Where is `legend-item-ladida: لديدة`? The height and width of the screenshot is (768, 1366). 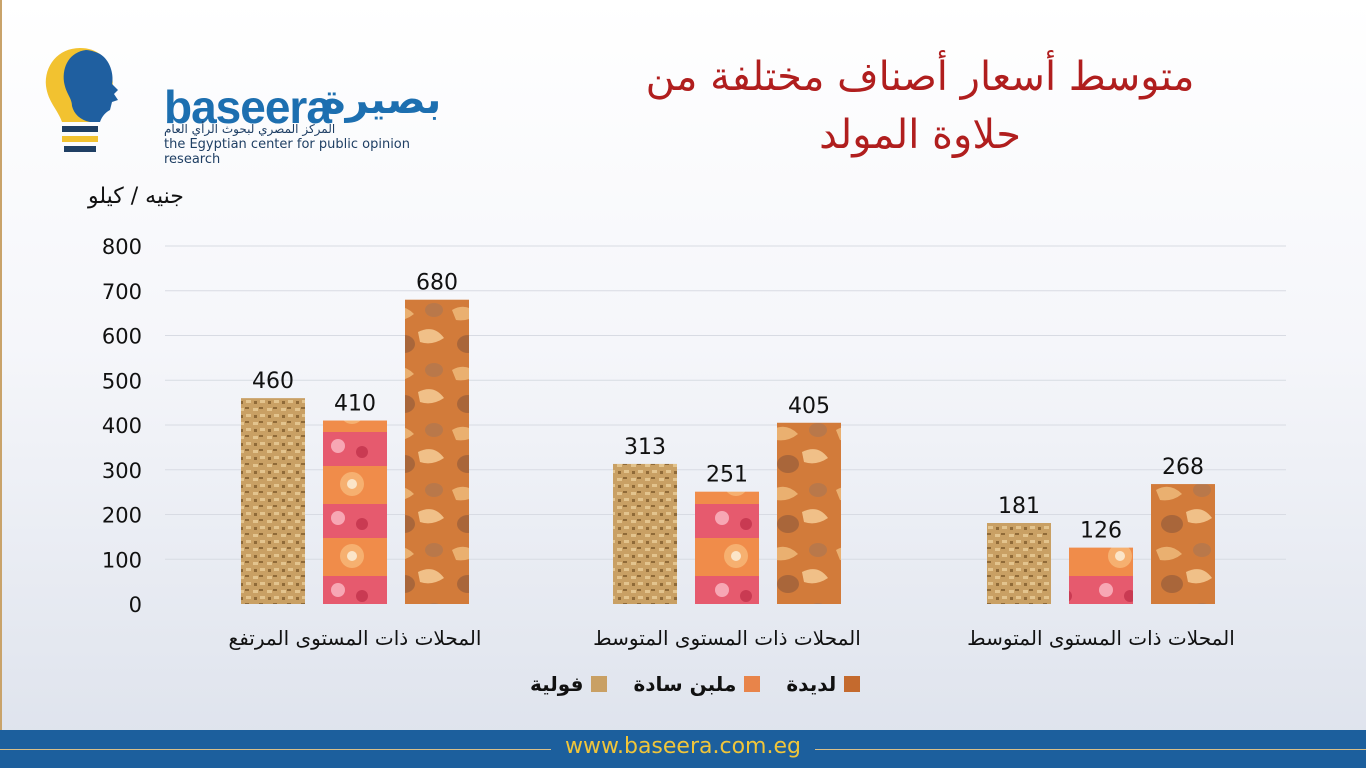 legend-item-ladida: لديدة is located at coordinates (823, 684).